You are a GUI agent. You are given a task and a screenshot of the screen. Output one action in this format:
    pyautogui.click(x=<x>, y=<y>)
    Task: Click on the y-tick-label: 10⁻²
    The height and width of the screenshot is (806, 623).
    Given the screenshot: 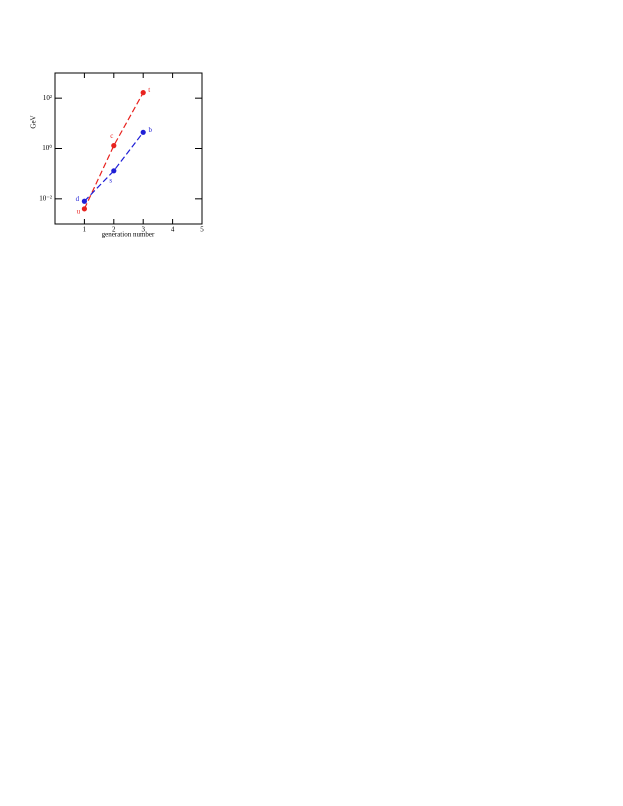 What is the action you would take?
    pyautogui.click(x=45, y=198)
    